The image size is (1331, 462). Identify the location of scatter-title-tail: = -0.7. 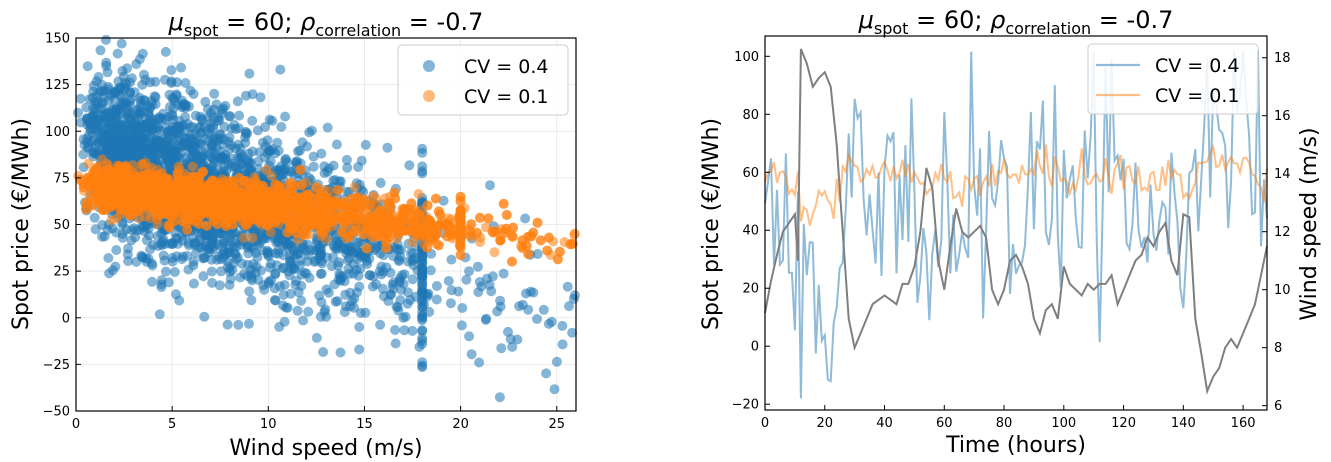
(442, 22).